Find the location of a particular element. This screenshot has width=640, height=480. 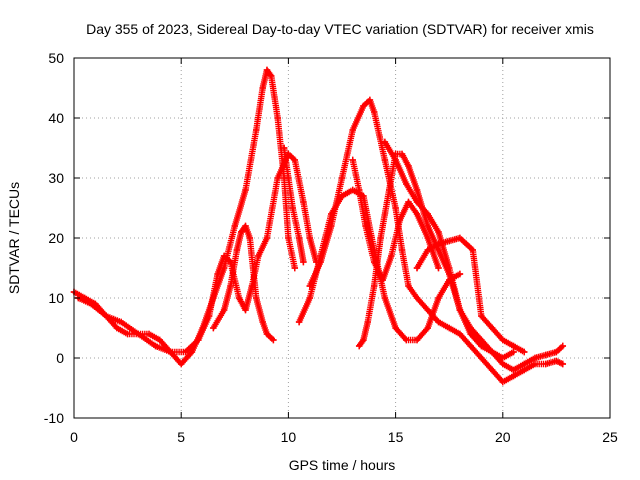

x-tick-label: 25 is located at coordinates (610, 437).